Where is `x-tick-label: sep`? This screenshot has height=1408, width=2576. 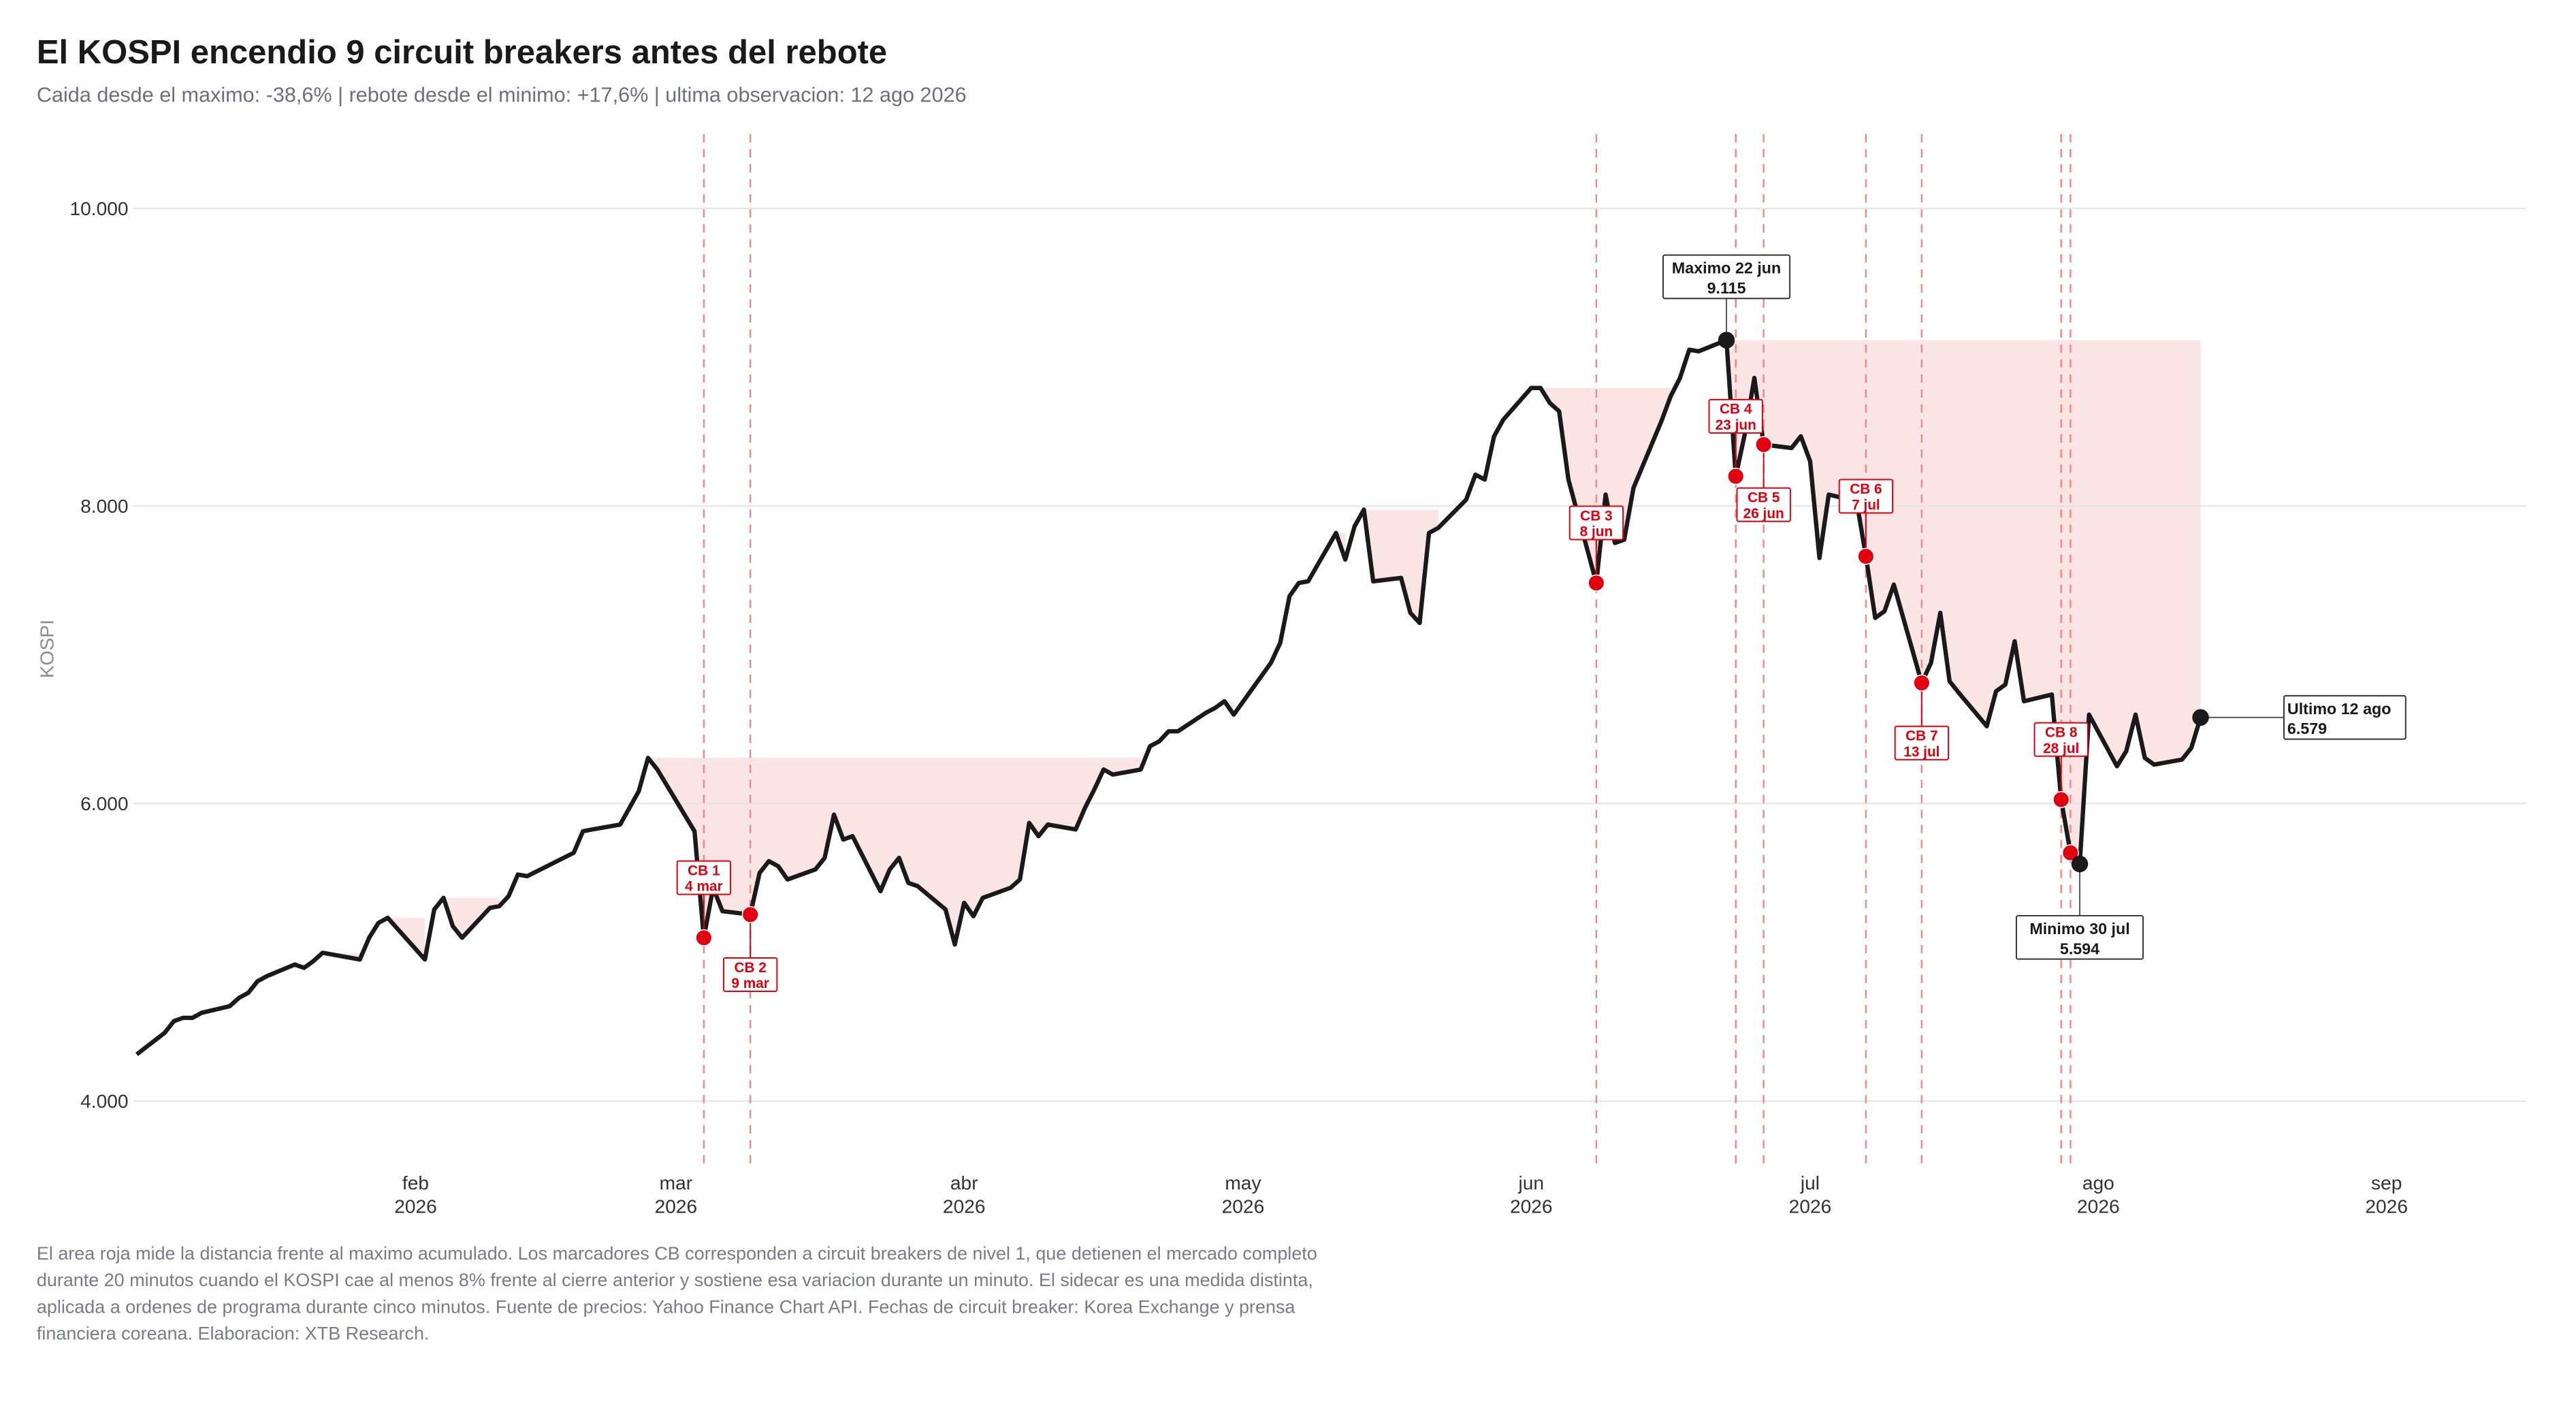
x-tick-label: sep is located at coordinates (2387, 1183).